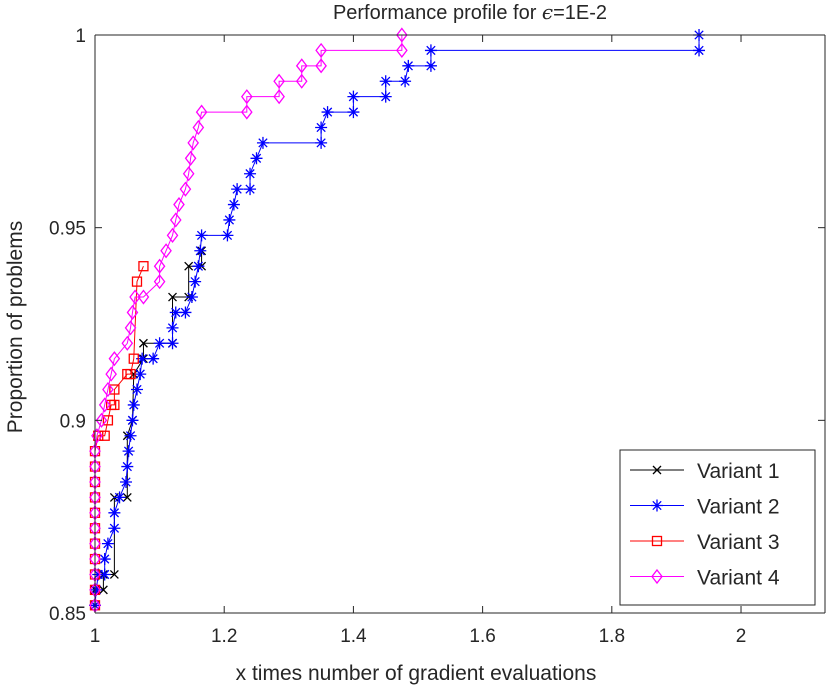 Image resolution: width=830 pixels, height=691 pixels. I want to click on x-tick-label-5: 2, so click(741, 636).